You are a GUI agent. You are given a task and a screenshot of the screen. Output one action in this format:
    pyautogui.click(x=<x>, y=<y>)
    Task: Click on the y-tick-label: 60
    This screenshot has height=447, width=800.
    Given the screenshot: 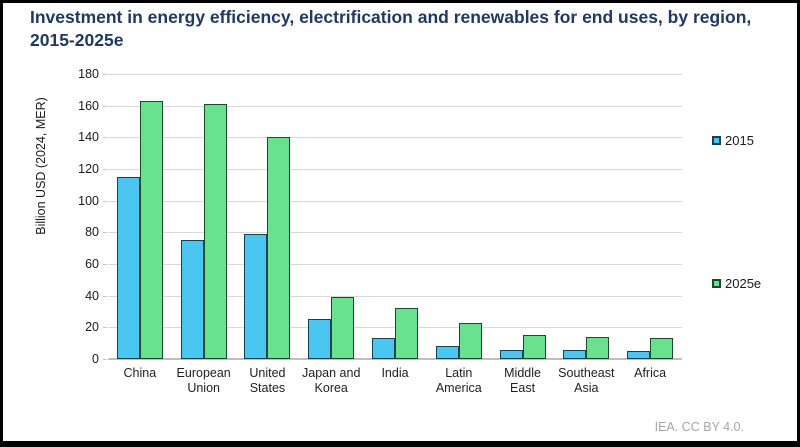 What is the action you would take?
    pyautogui.click(x=92, y=264)
    